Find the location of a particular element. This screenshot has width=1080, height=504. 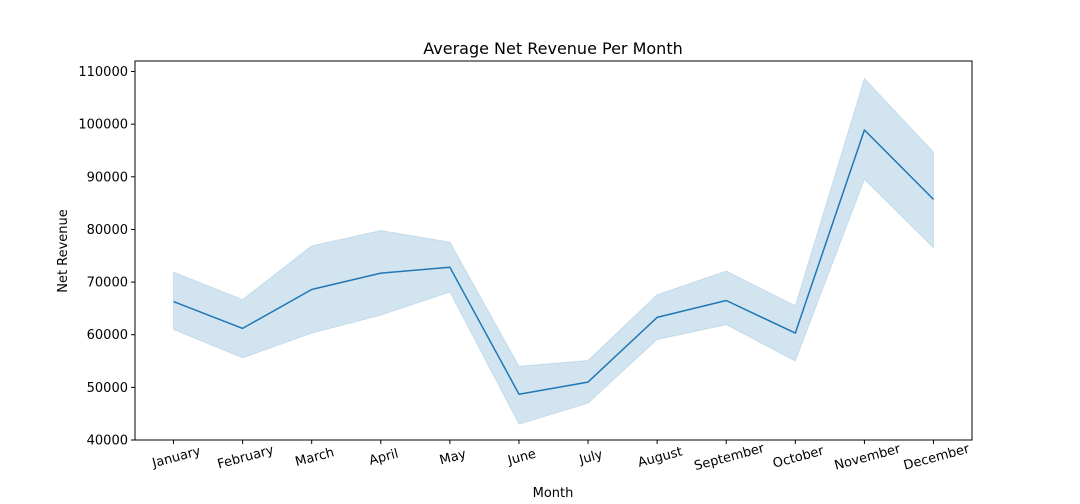

y-tick-label: 50000 is located at coordinates (107, 388).